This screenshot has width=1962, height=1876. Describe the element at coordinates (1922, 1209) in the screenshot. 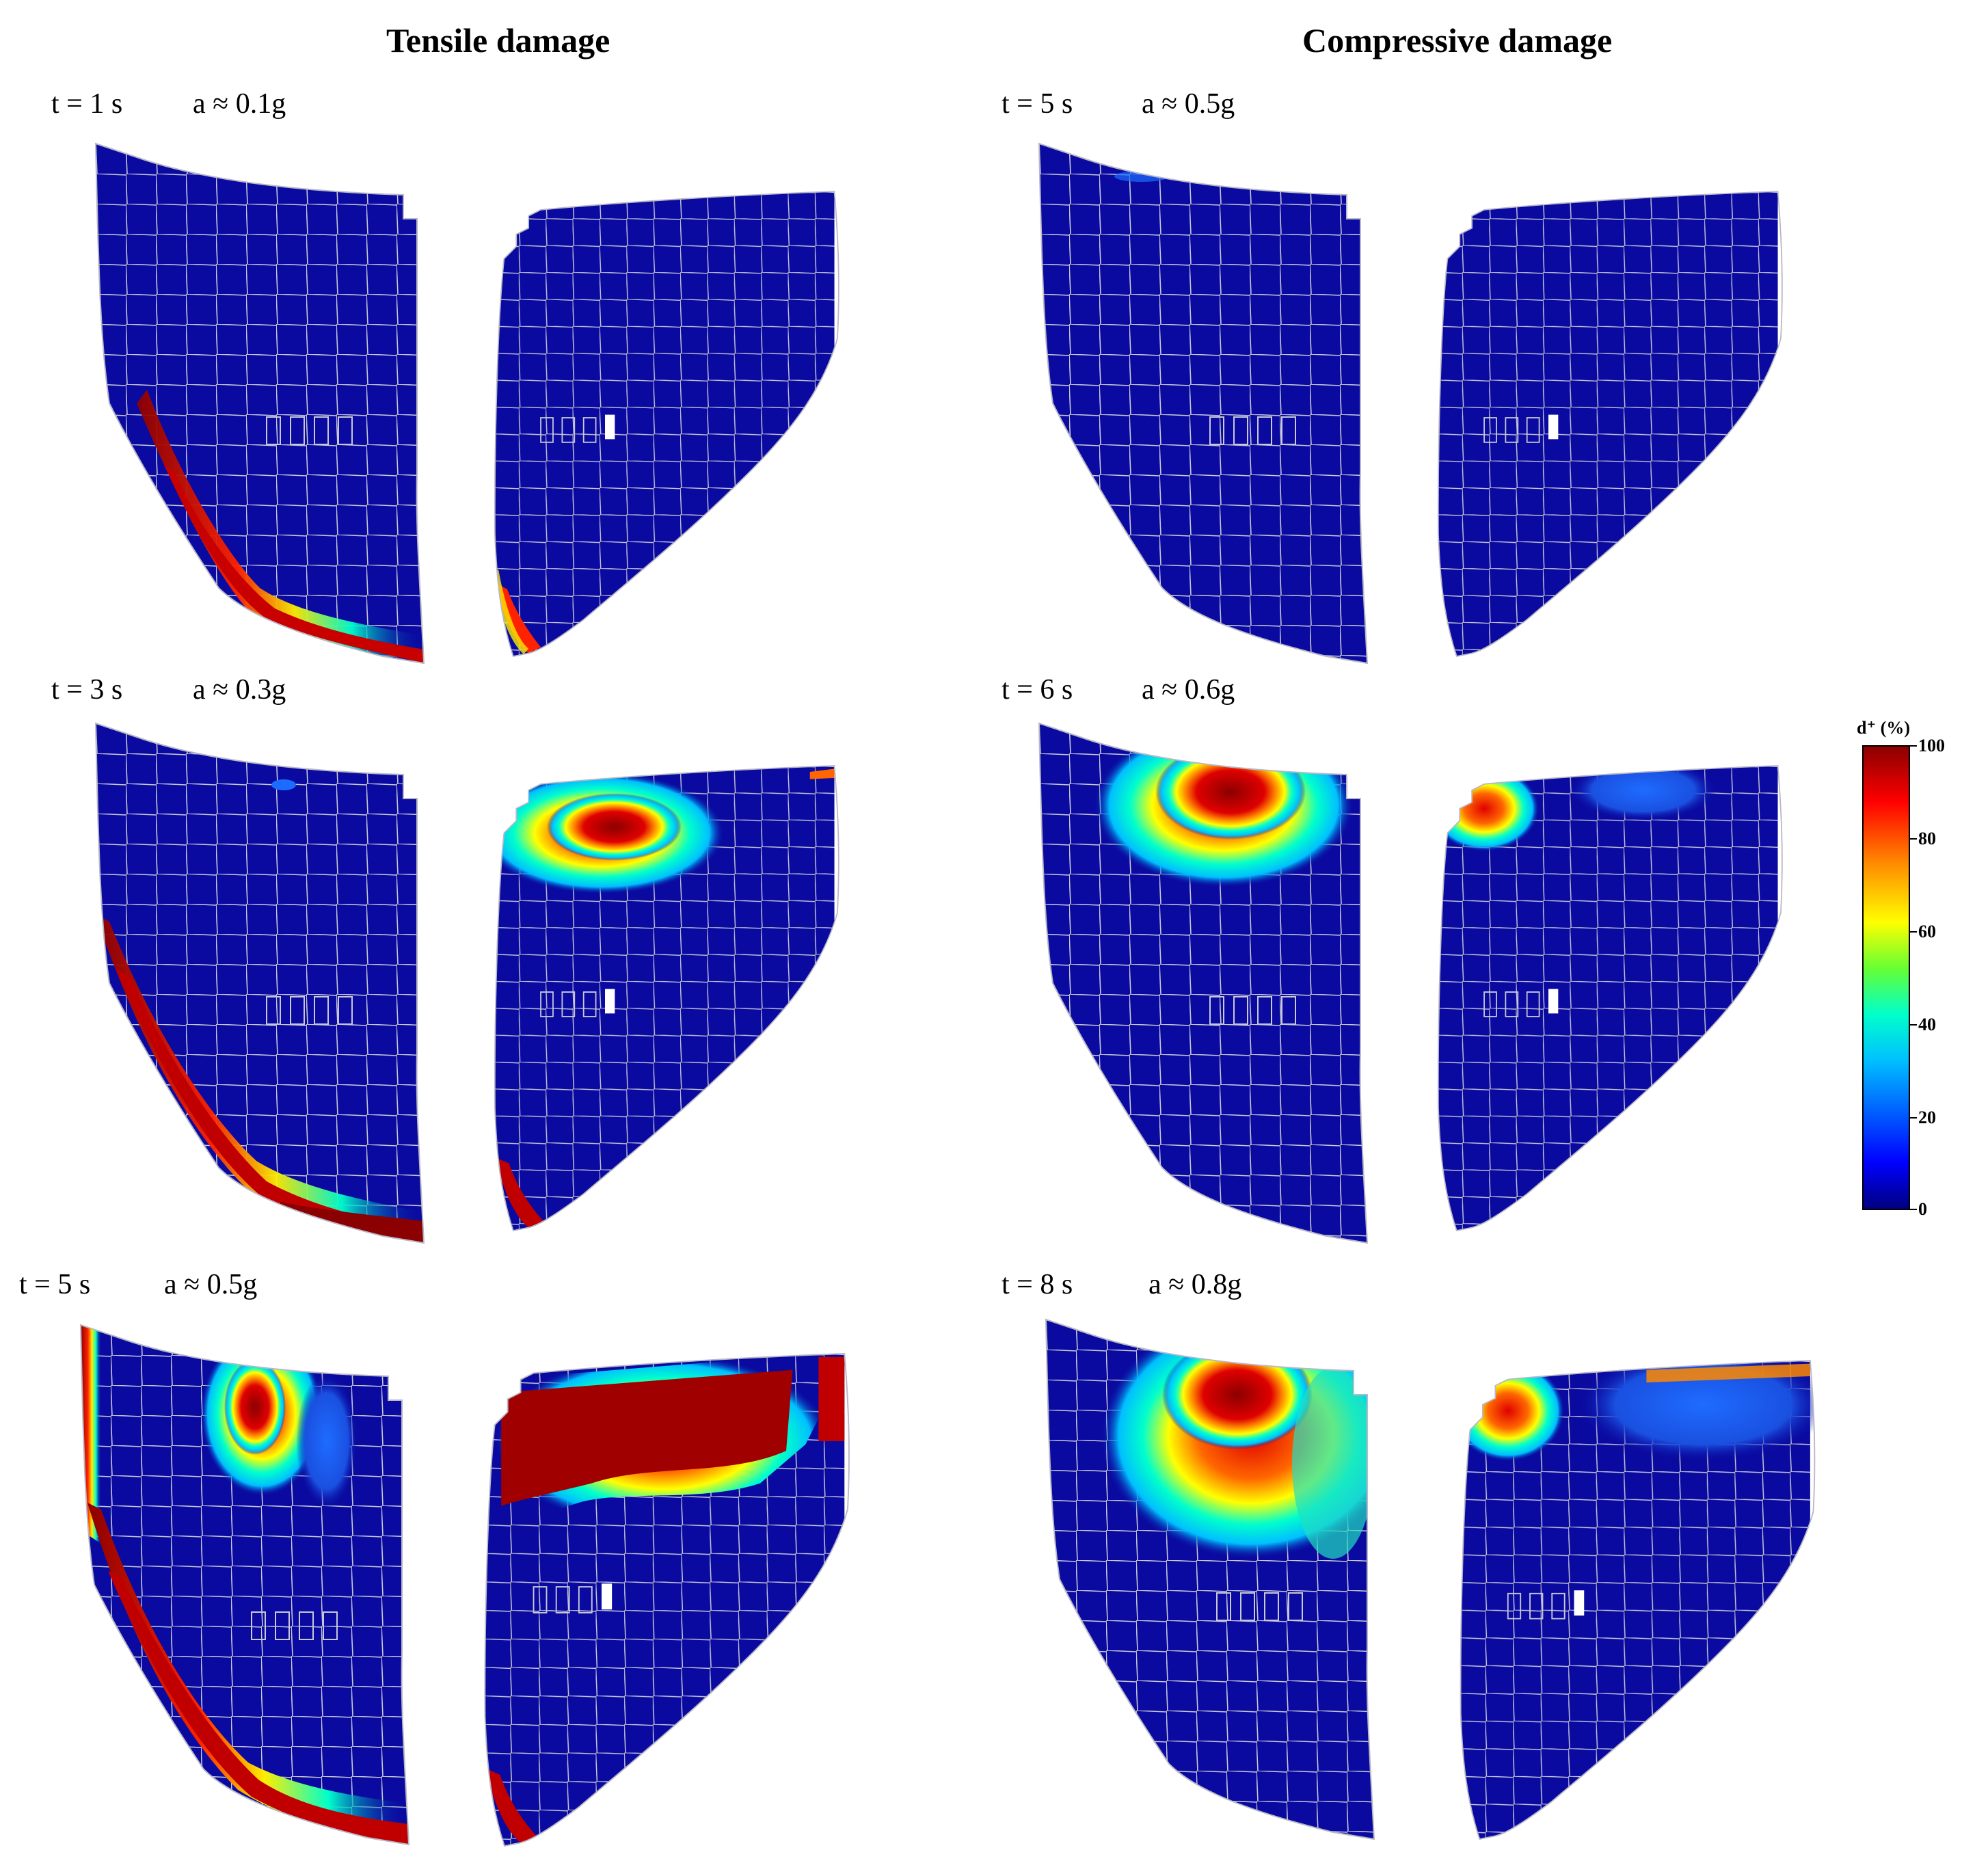

I see `colorbar-tick-0: 0` at that location.